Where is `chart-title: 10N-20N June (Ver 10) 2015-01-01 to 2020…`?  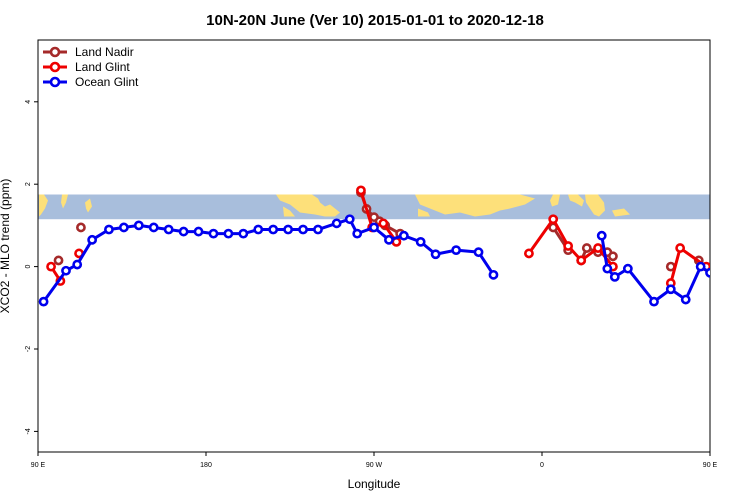 chart-title: 10N-20N June (Ver 10) 2015-01-01 to 2020… is located at coordinates (375, 20).